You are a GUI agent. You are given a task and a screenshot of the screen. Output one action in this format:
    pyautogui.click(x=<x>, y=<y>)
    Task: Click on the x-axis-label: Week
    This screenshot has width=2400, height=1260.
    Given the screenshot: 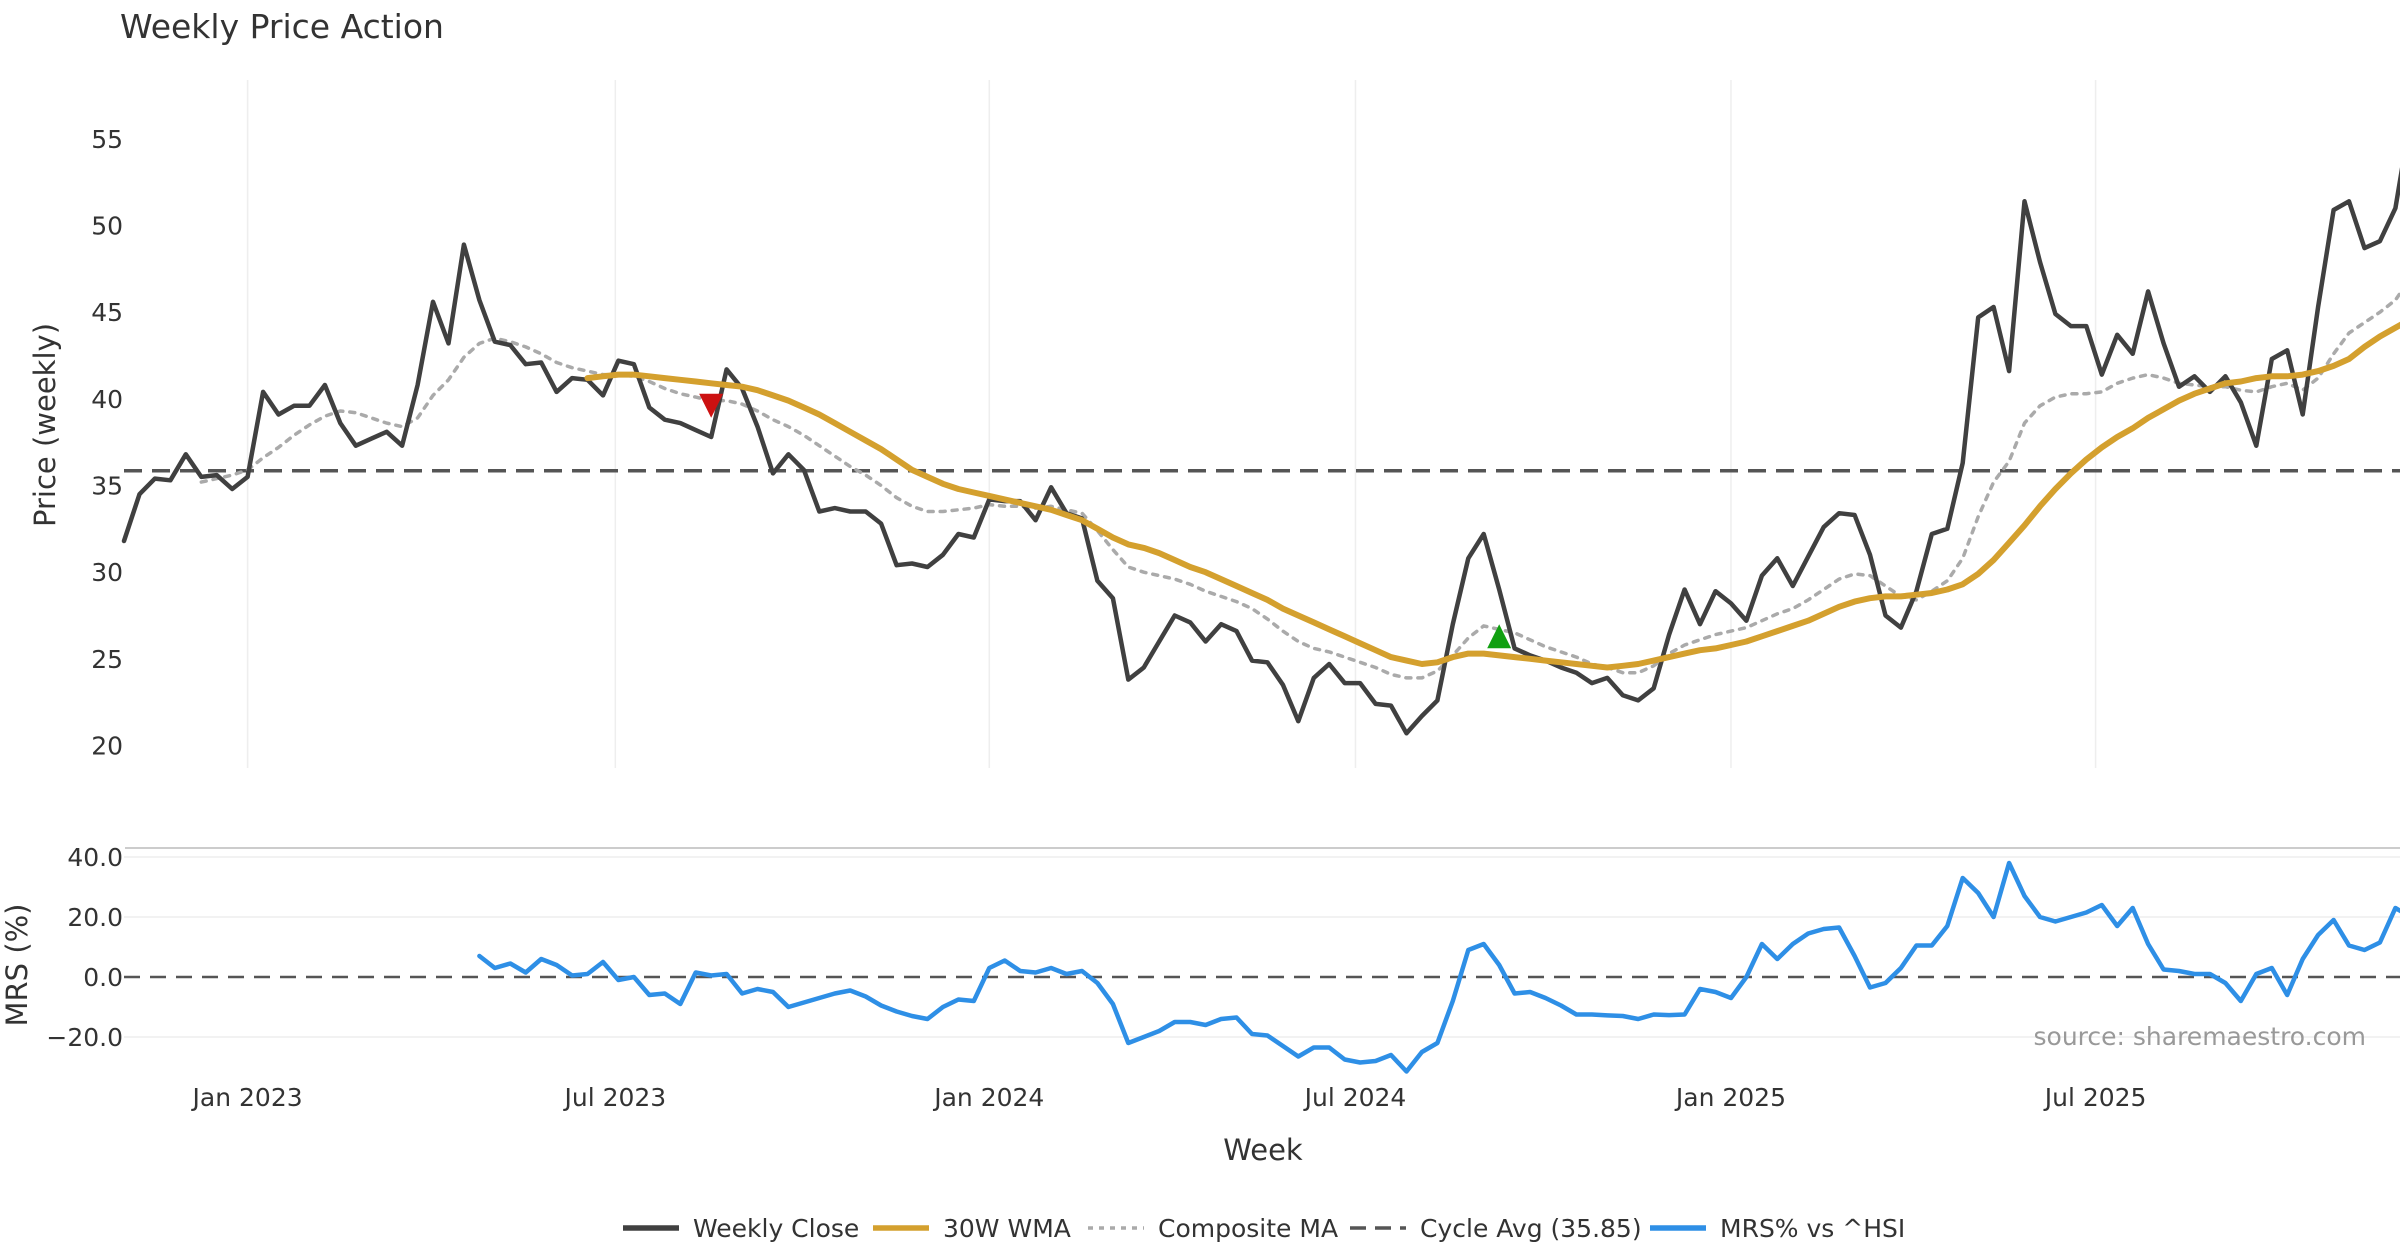 What is the action you would take?
    pyautogui.click(x=1263, y=1150)
    